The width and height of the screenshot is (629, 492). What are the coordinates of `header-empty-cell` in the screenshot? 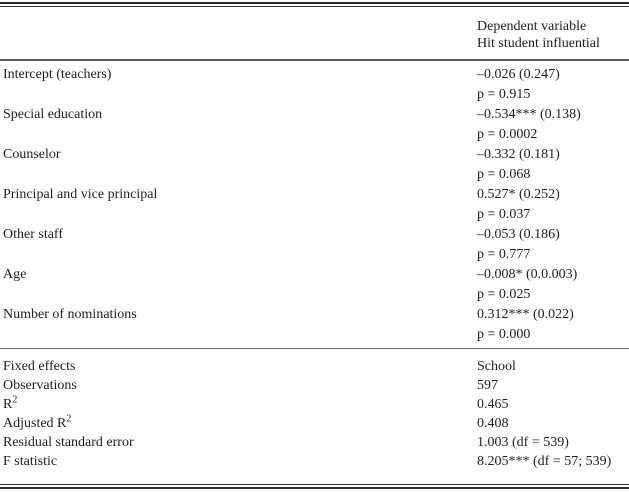 It's located at (238, 35).